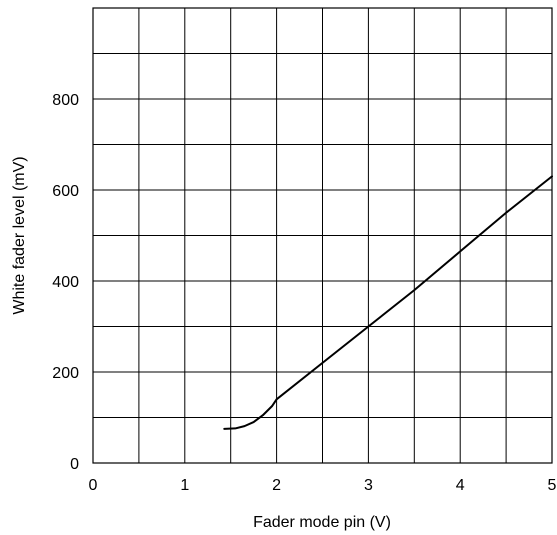 This screenshot has width=557, height=535. I want to click on y-tick-labels: 0 200 400 600 800, so click(65, 282).